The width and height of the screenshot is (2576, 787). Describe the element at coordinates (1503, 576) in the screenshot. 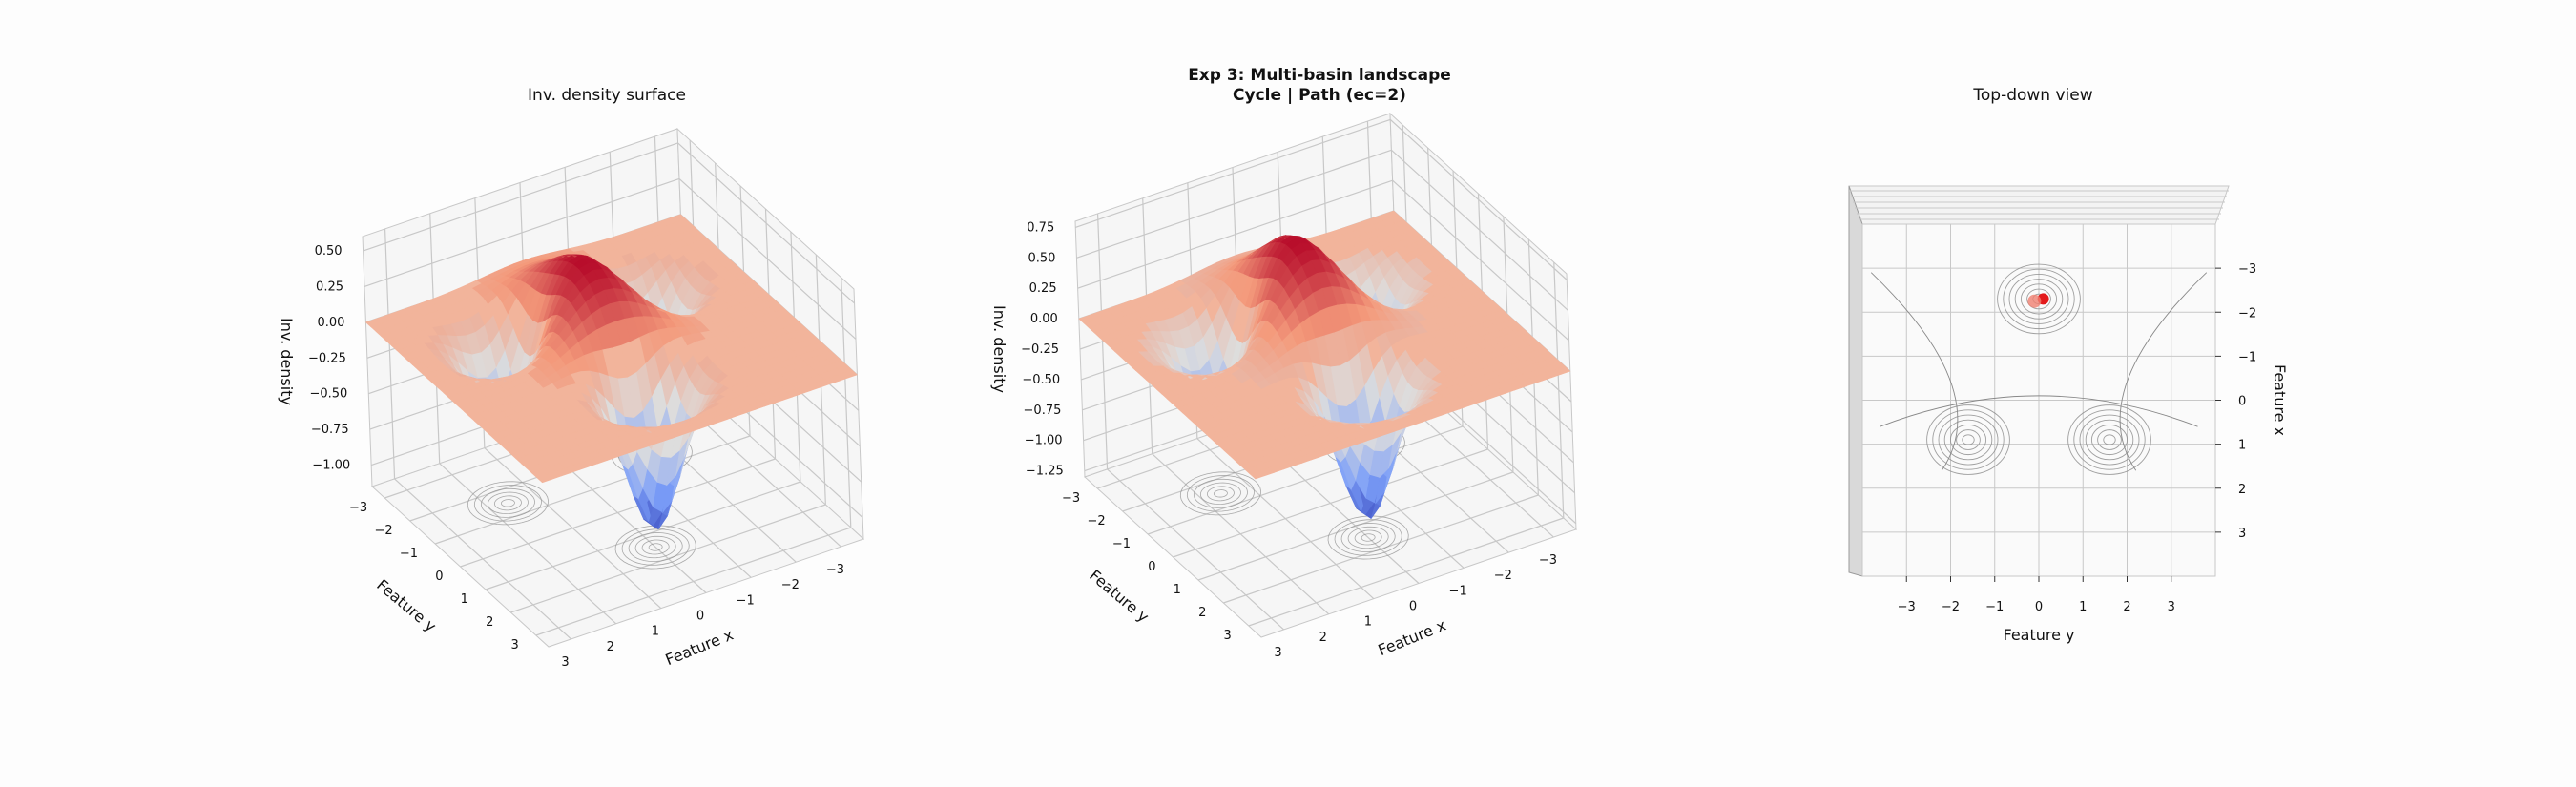

I see `x-tick-label: −2` at that location.